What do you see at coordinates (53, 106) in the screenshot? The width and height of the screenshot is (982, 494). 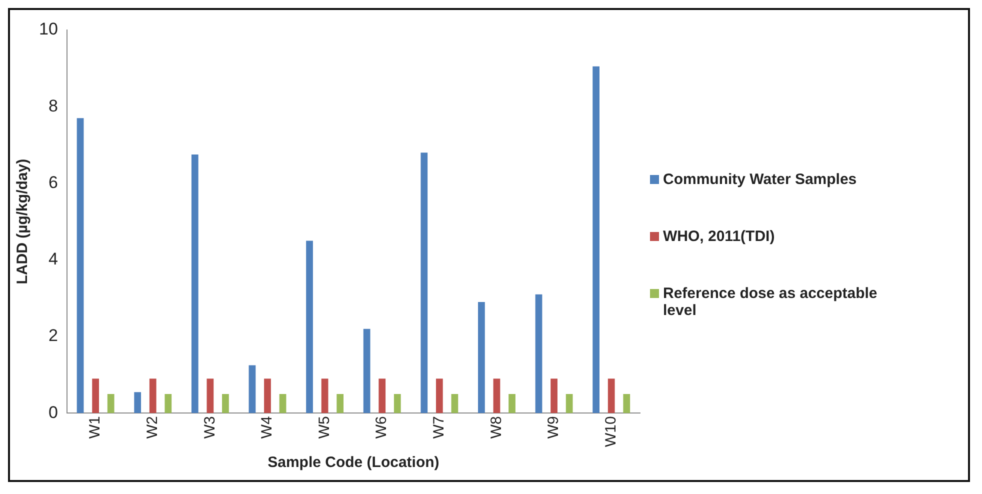 I see `y-tick-label: 8` at bounding box center [53, 106].